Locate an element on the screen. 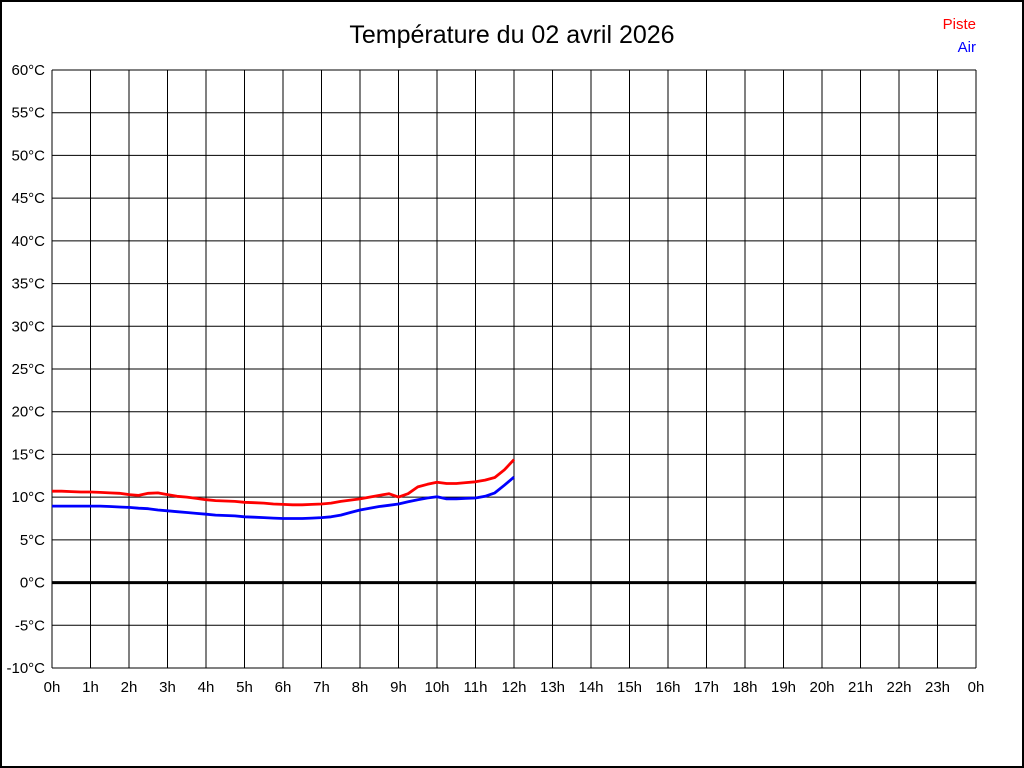  x-axis-tick-label: 14h is located at coordinates (590, 687).